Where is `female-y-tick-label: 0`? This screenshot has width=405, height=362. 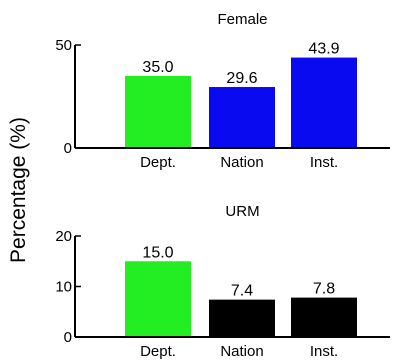
female-y-tick-label: 0 is located at coordinates (68, 148).